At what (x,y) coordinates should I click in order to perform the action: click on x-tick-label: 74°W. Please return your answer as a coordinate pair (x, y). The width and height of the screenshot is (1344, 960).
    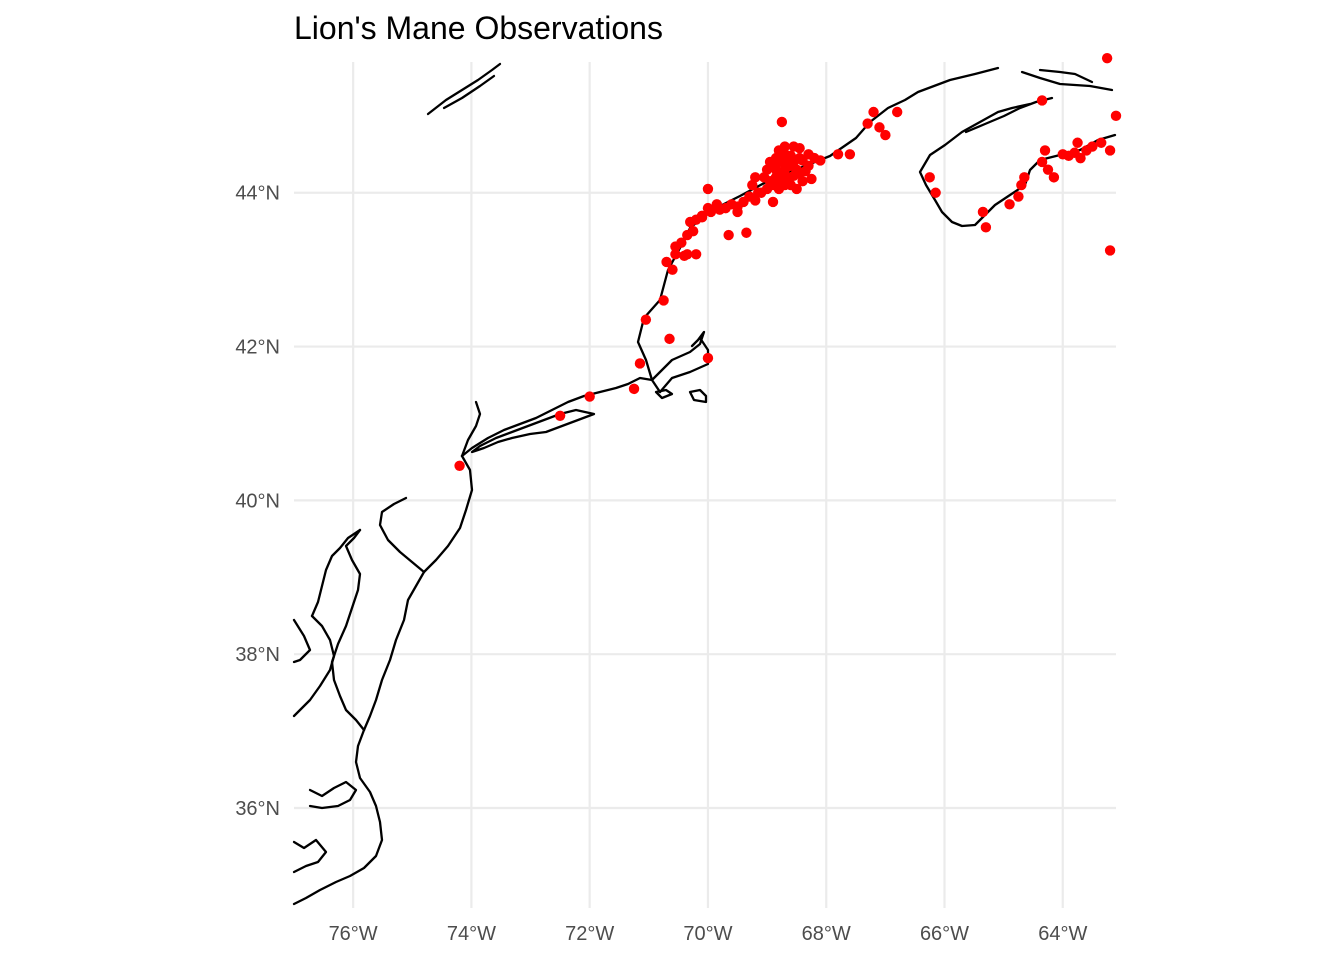
    Looking at the image, I should click on (471, 934).